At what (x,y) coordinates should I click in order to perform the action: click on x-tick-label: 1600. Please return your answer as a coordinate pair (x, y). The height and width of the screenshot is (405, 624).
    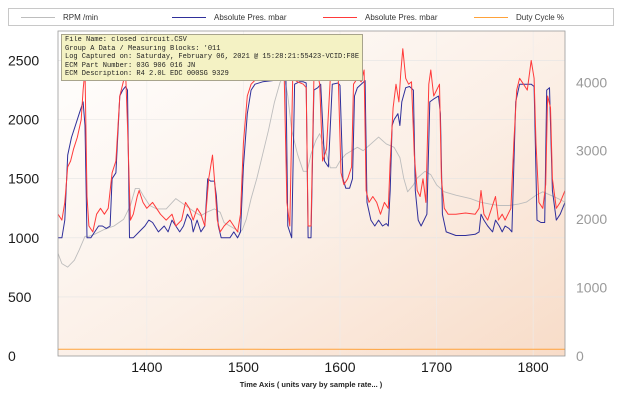
    Looking at the image, I should click on (339, 367).